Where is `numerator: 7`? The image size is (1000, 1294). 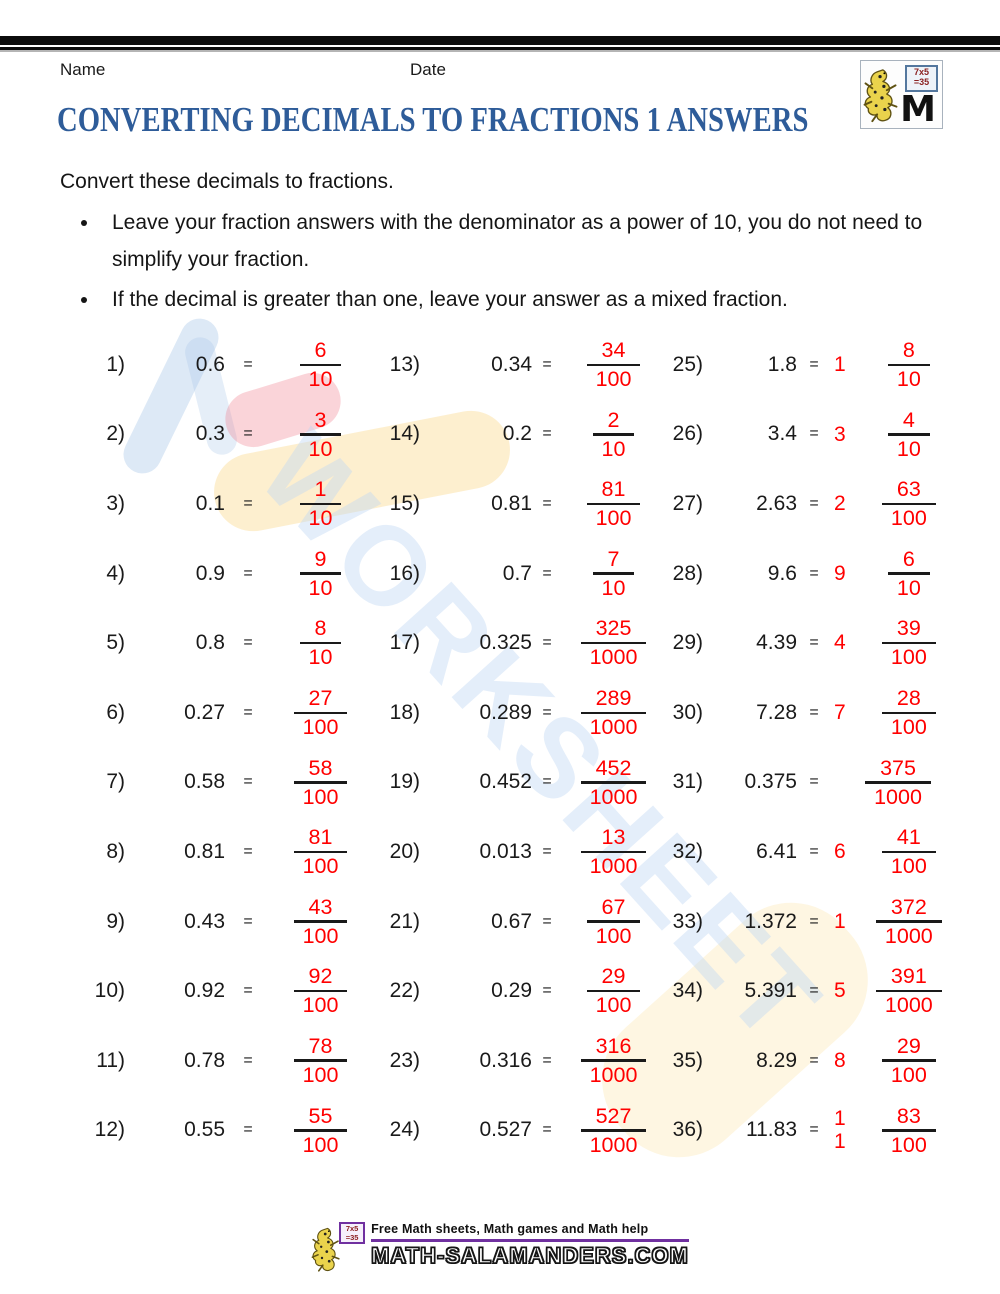
numerator: 7 is located at coordinates (613, 558).